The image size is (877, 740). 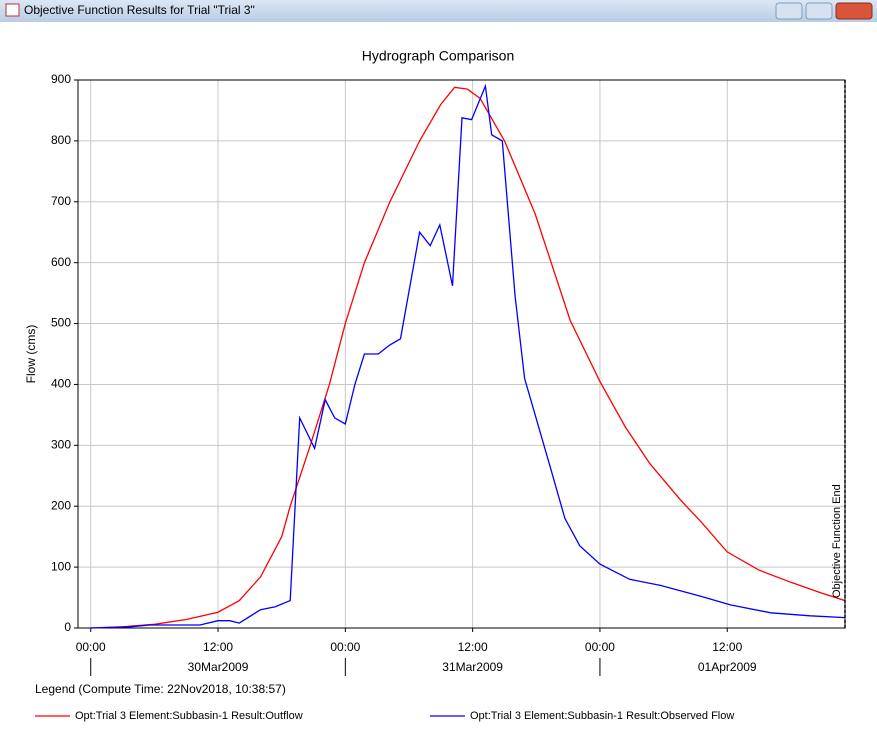 What do you see at coordinates (61, 566) in the screenshot?
I see `y-tick-label: 100` at bounding box center [61, 566].